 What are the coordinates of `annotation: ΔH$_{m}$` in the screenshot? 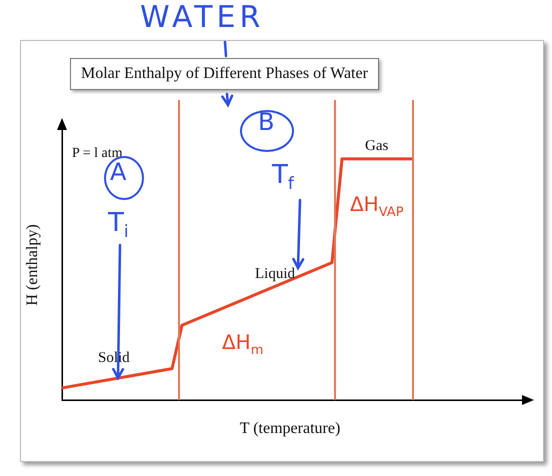 It's located at (243, 344).